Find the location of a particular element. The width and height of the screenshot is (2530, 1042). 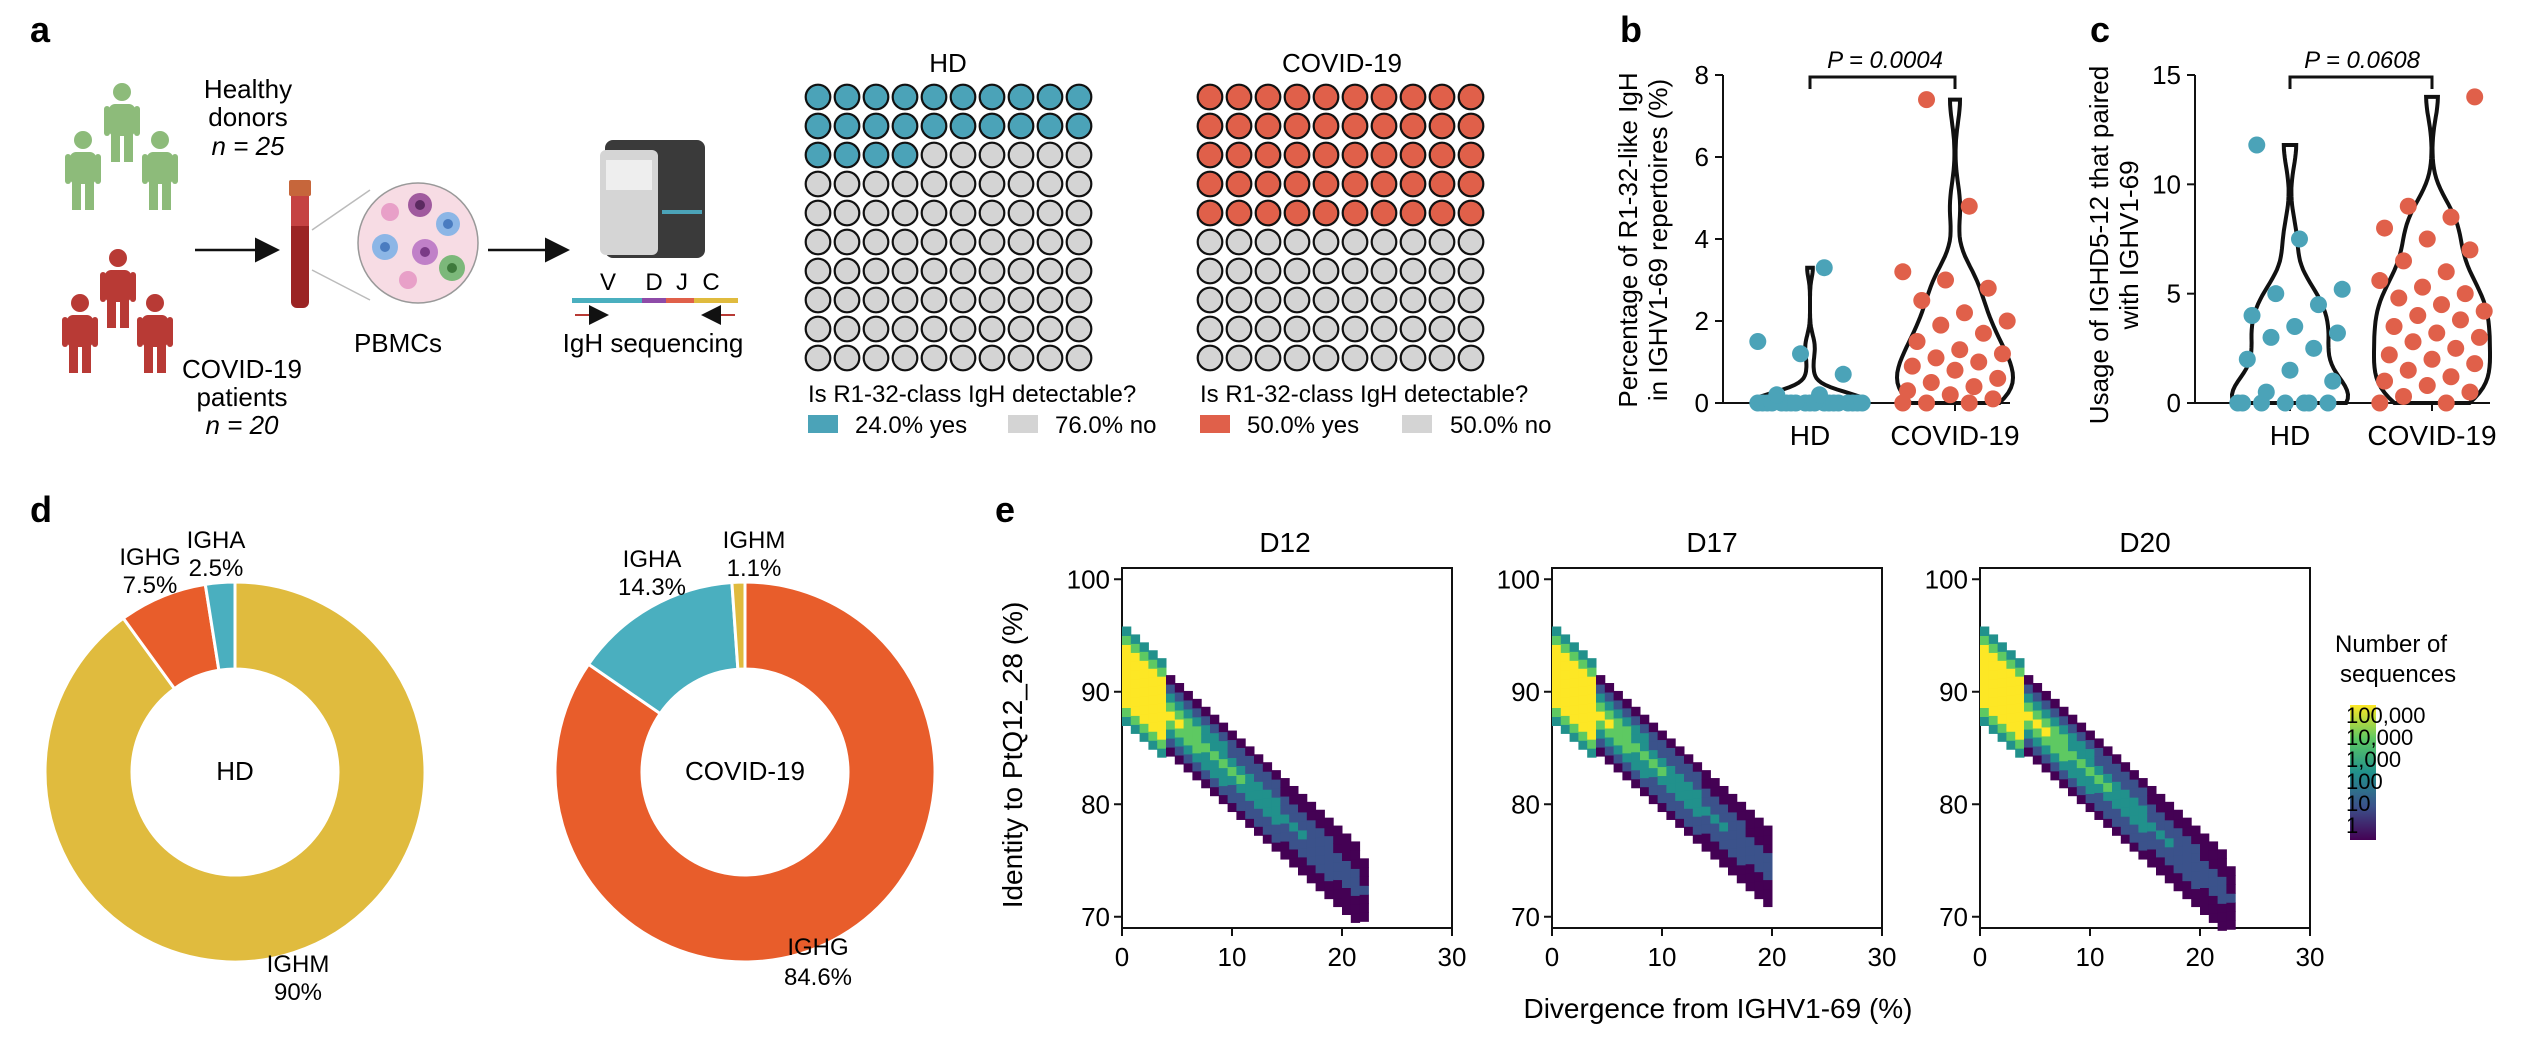

x-tick-label: 20 is located at coordinates (1772, 957).